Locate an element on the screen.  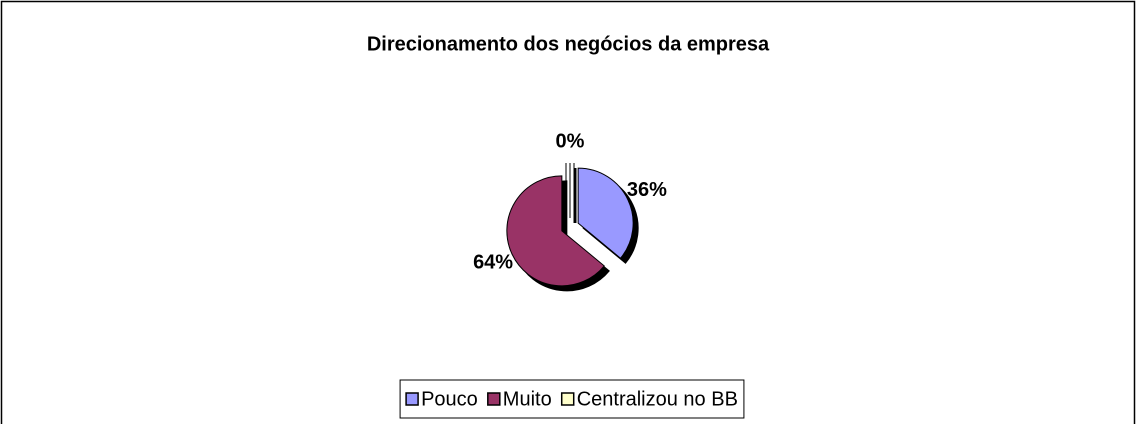
legend: Pouco Muito Centralizou no BB is located at coordinates (571, 399).